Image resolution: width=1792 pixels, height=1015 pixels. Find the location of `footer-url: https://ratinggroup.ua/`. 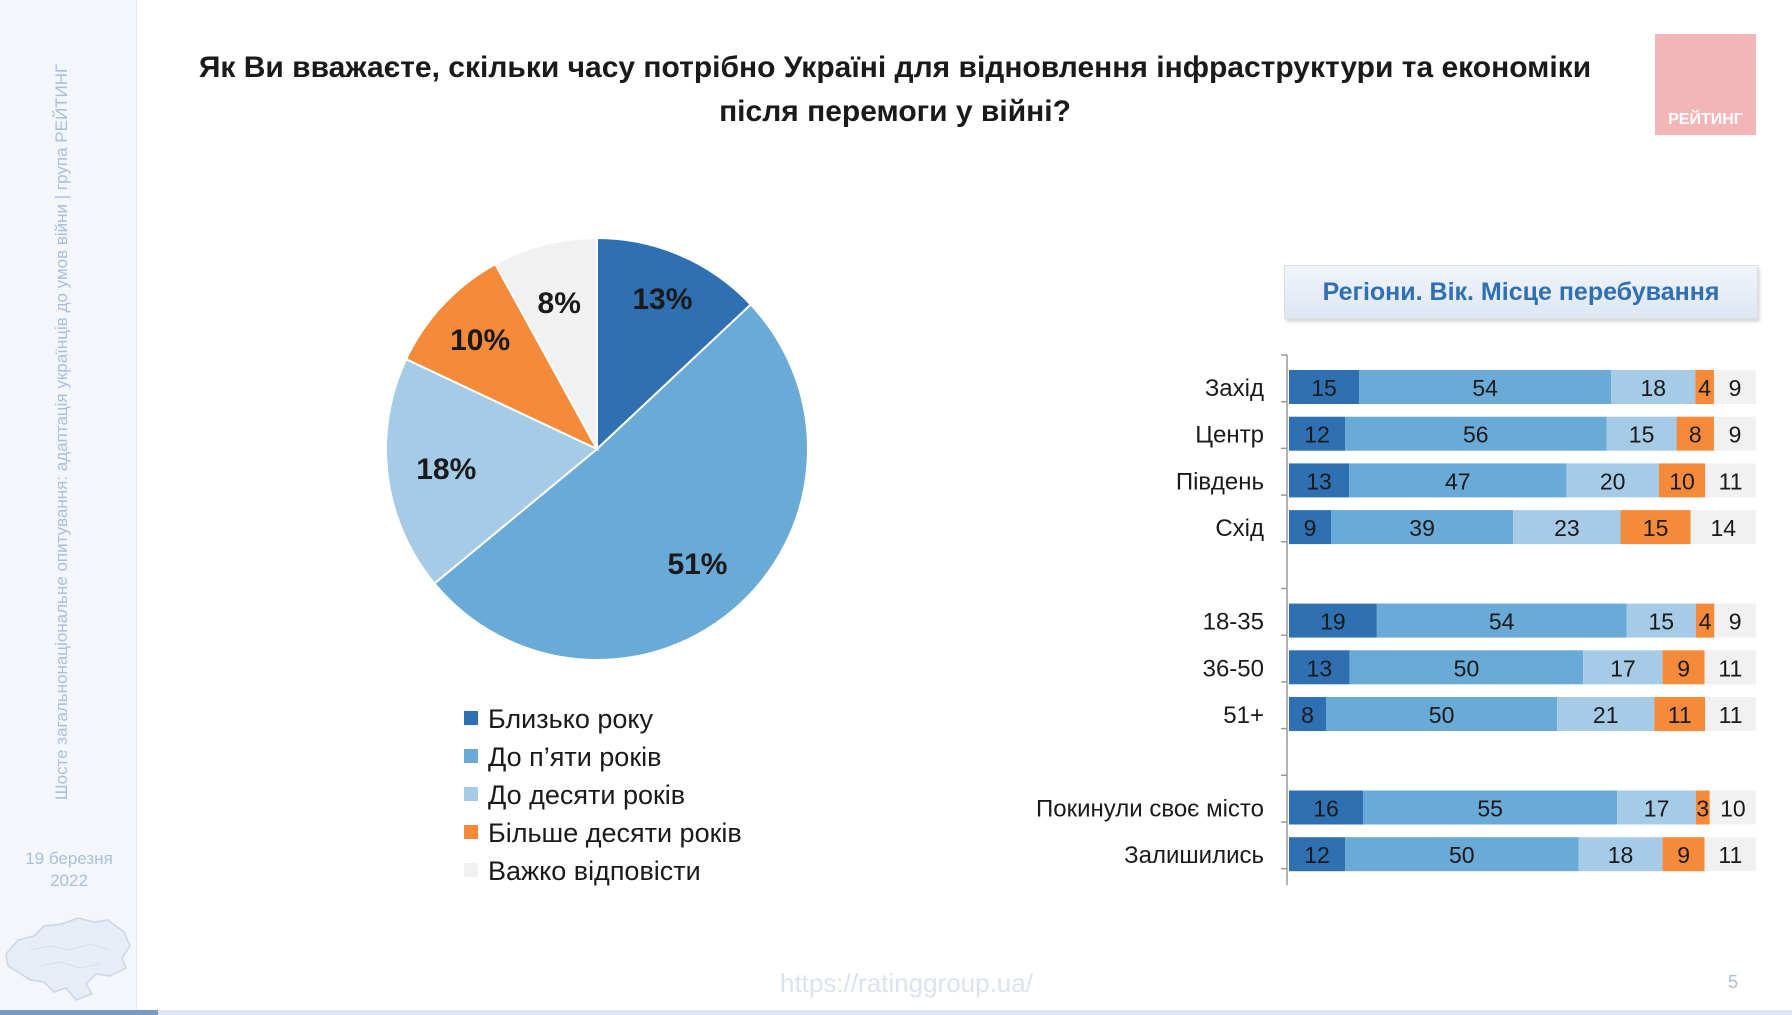

footer-url: https://ratinggroup.ua/ is located at coordinates (906, 983).